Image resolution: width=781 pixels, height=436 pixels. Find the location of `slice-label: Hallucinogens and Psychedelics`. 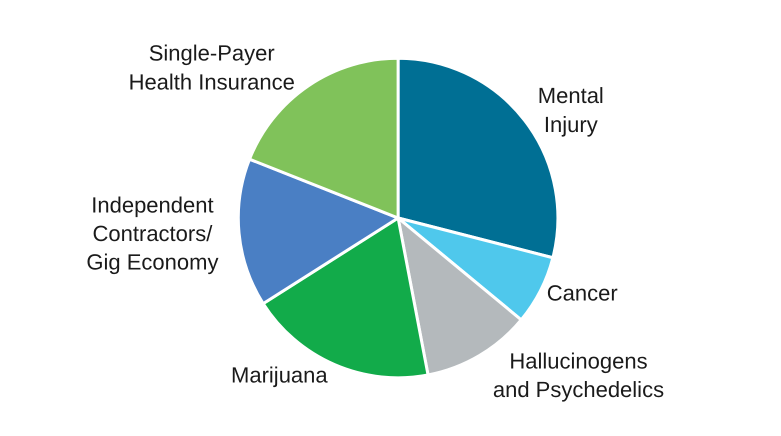

slice-label: Hallucinogens and Psychedelics is located at coordinates (578, 375).